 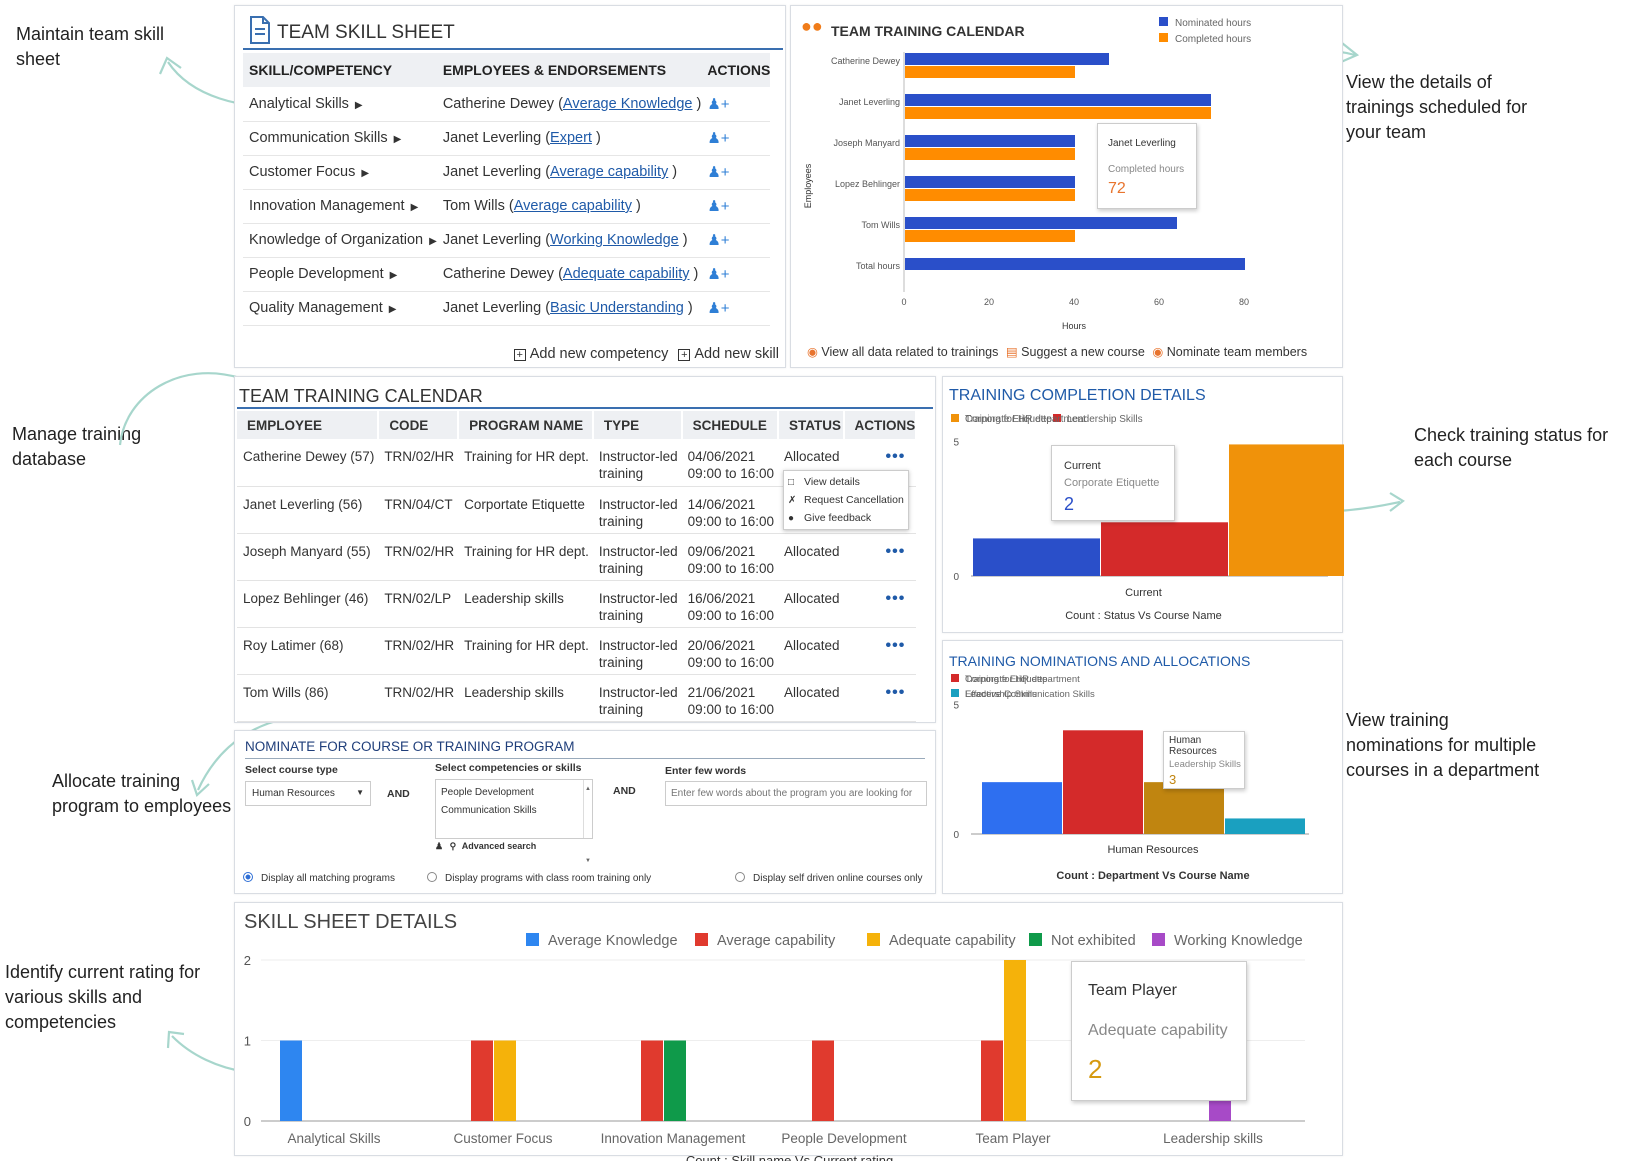 What do you see at coordinates (1237, 352) in the screenshot?
I see `nominate-link: Nominate team members` at bounding box center [1237, 352].